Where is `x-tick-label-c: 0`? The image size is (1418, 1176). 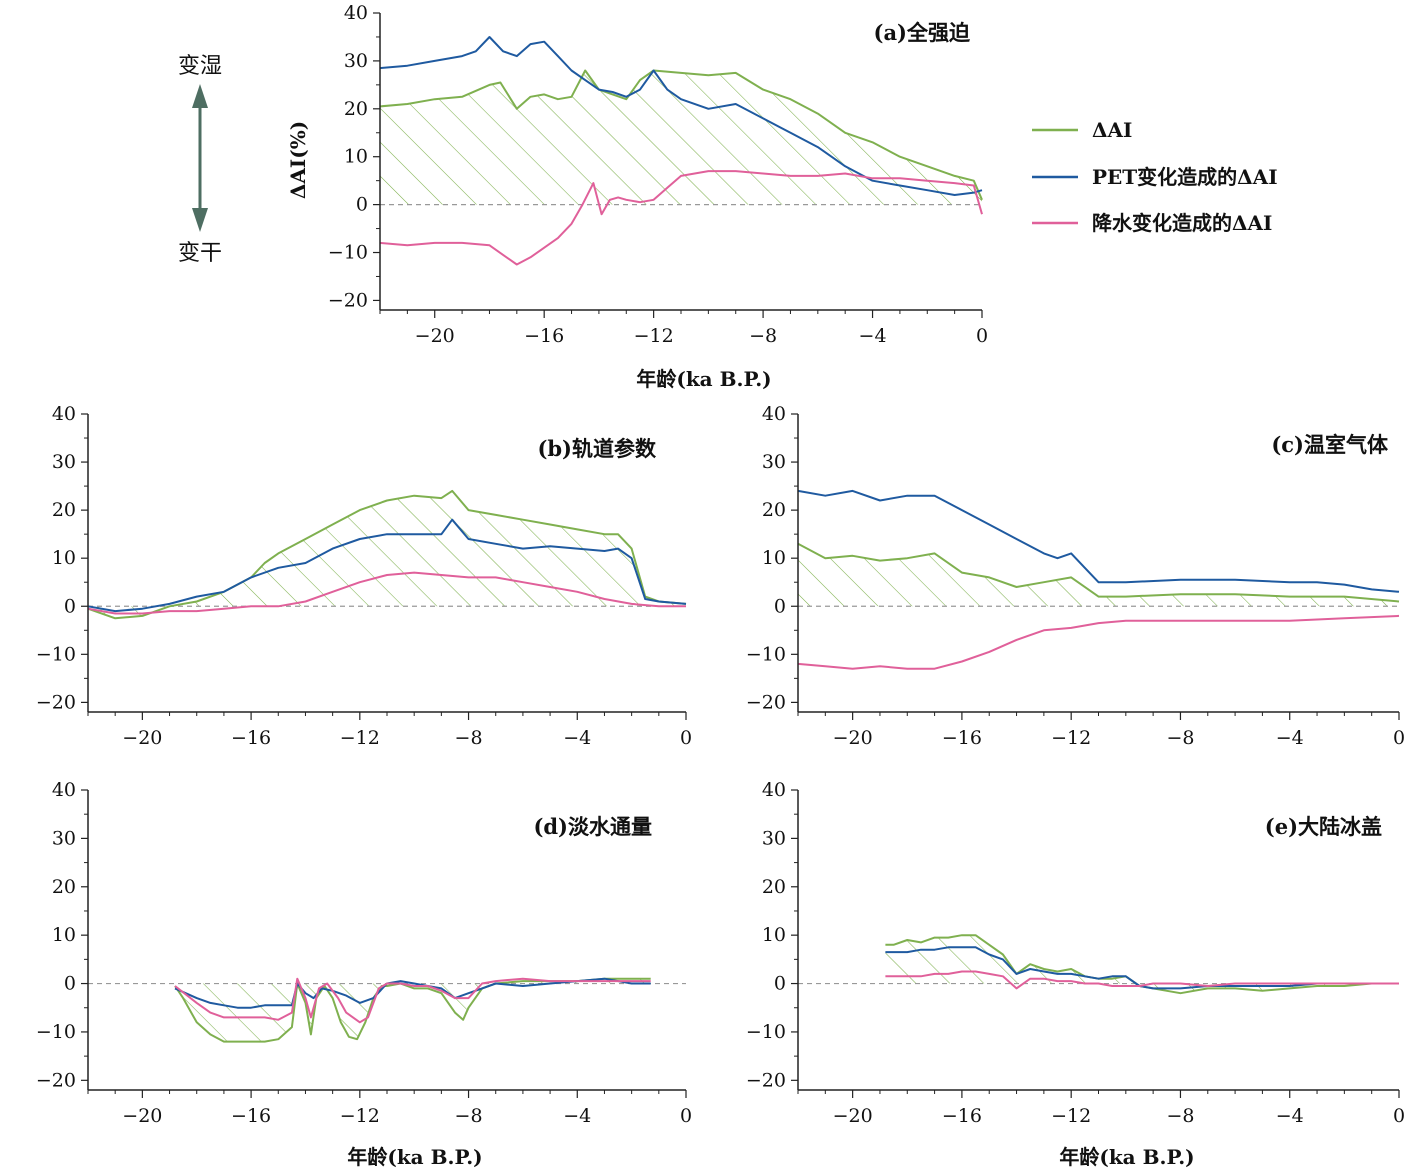 x-tick-label-c: 0 is located at coordinates (1399, 738).